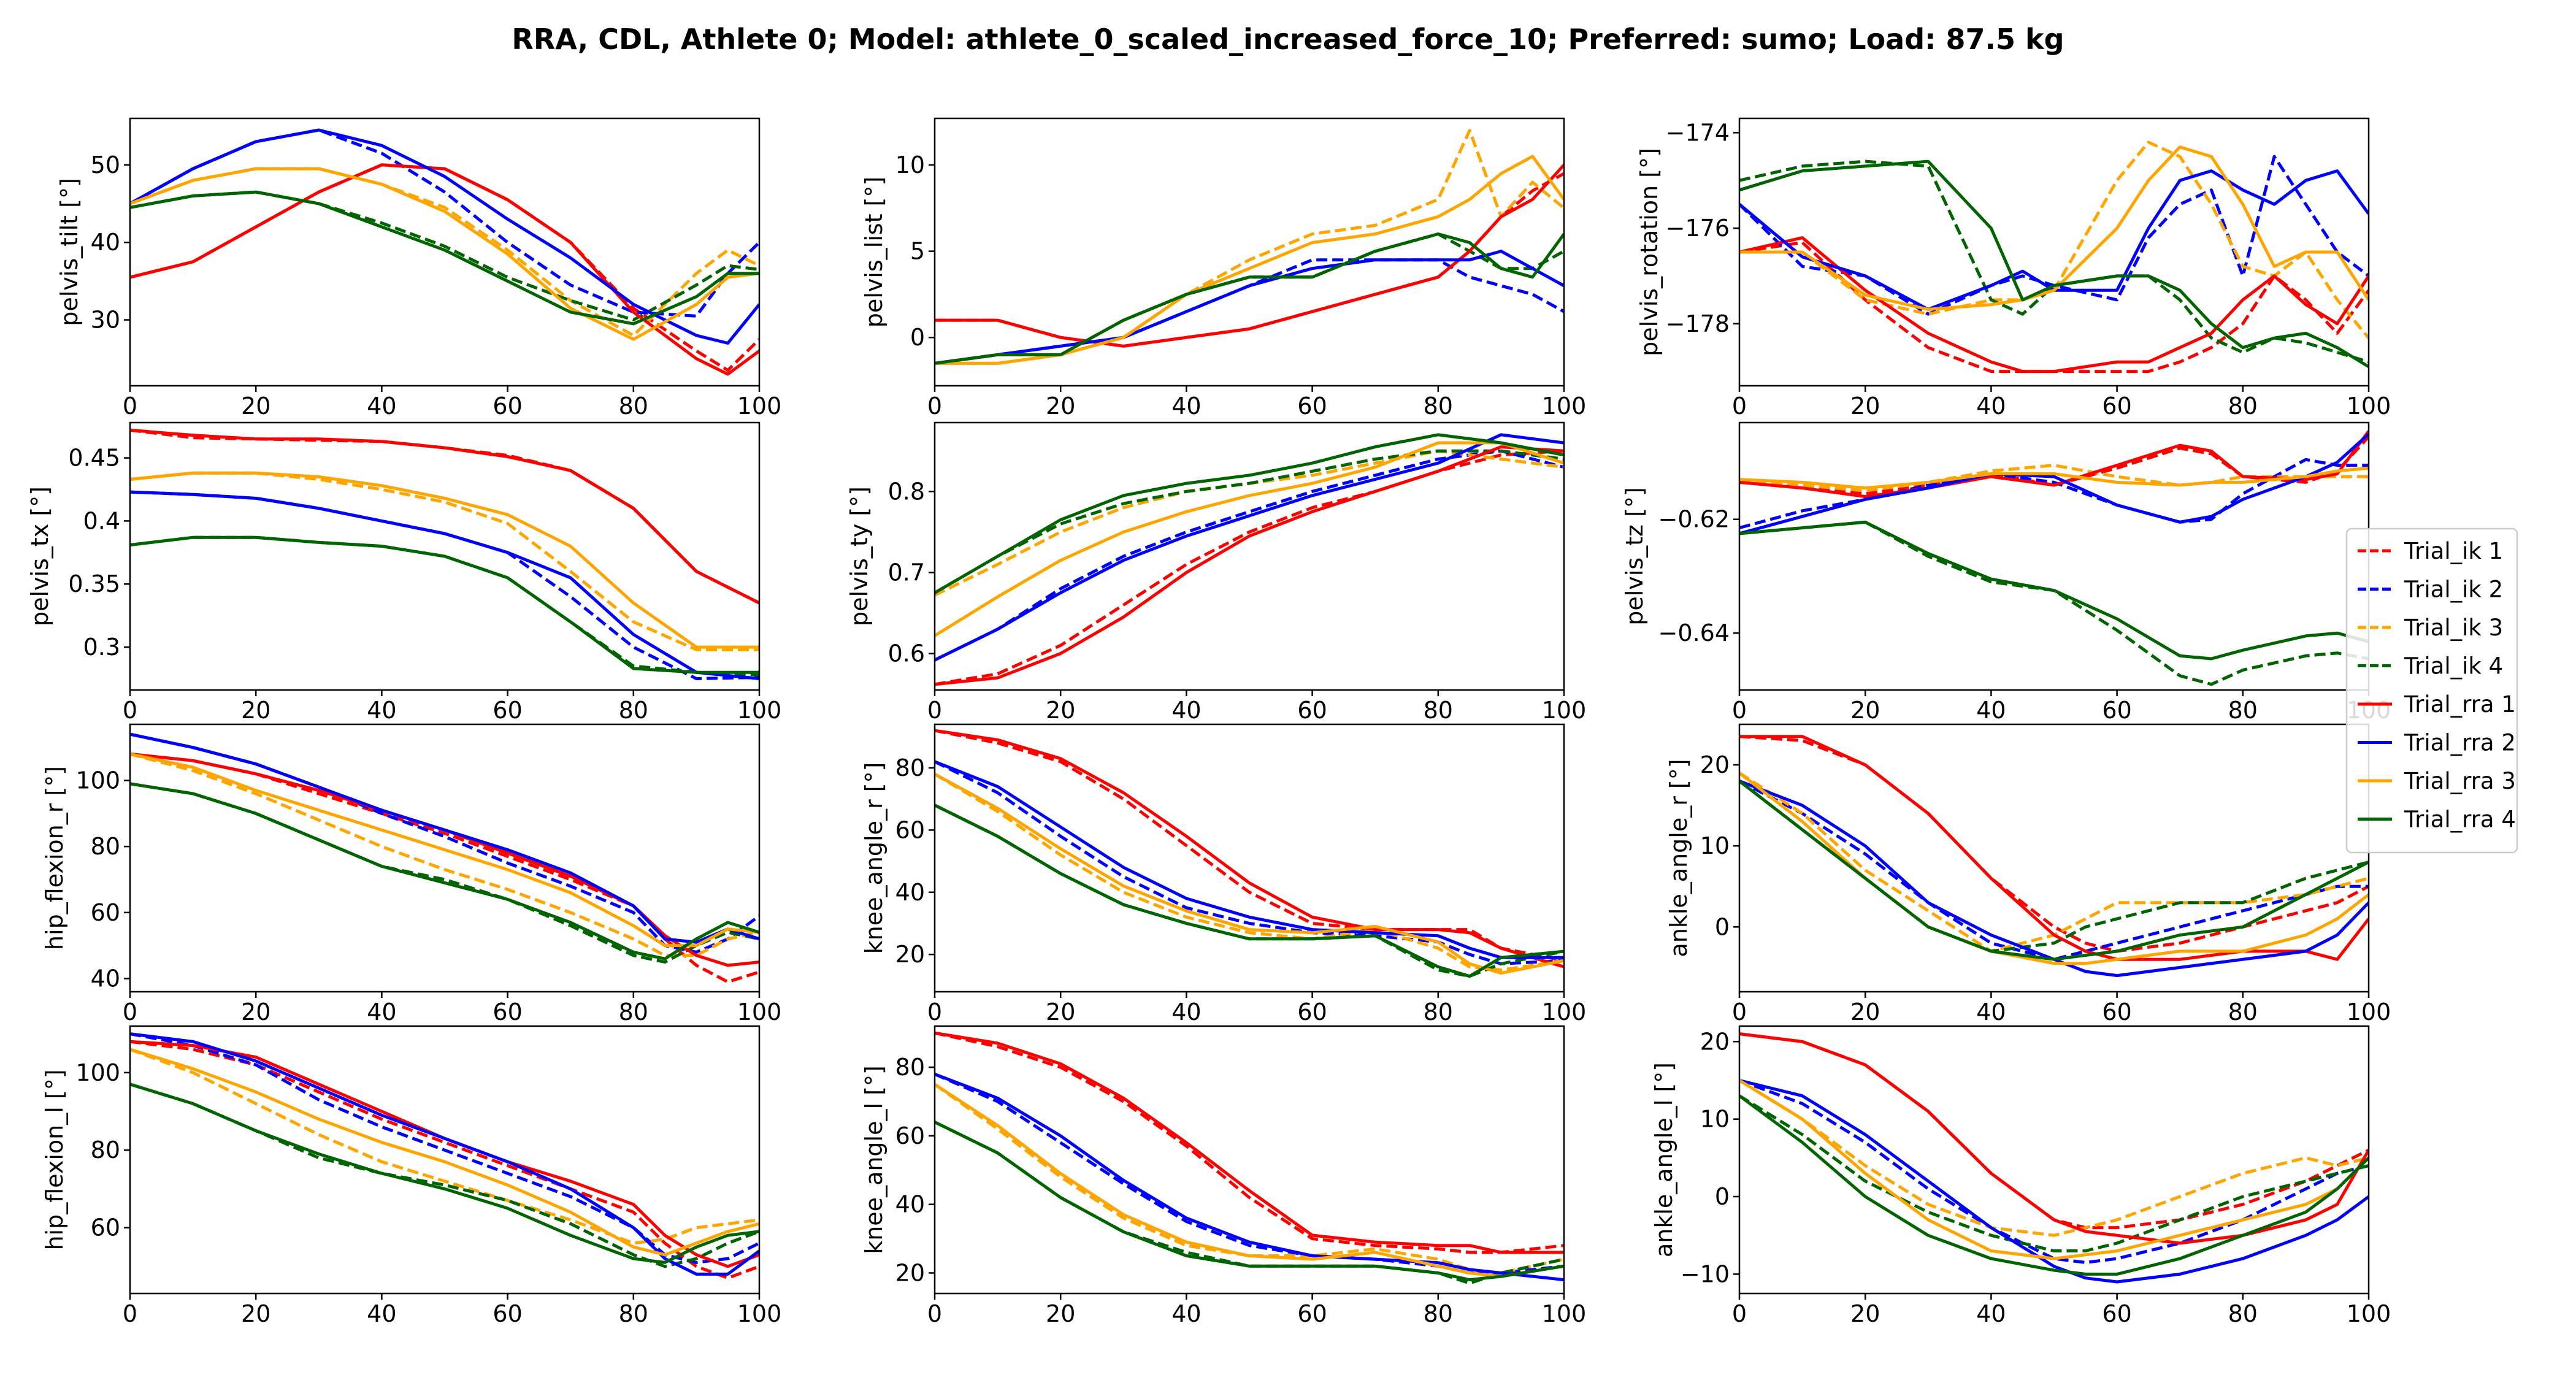  I want to click on subplot-8: 0 20 40 60 80 100 20 40 60 80 knee_angle_r [°], so click(1223, 874).